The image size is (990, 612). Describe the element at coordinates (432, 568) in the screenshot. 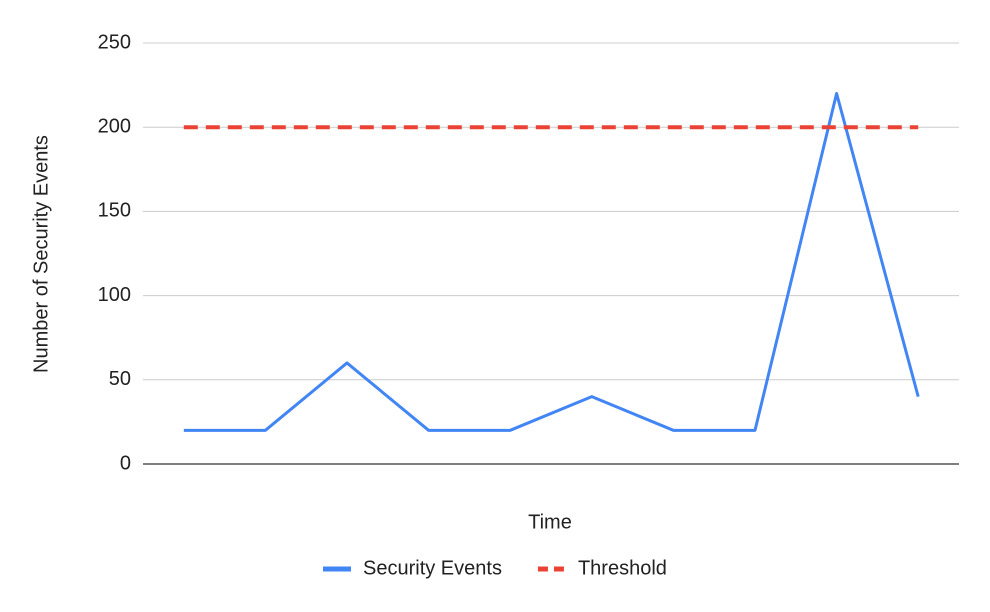

I see `legend-label: Security Events` at that location.